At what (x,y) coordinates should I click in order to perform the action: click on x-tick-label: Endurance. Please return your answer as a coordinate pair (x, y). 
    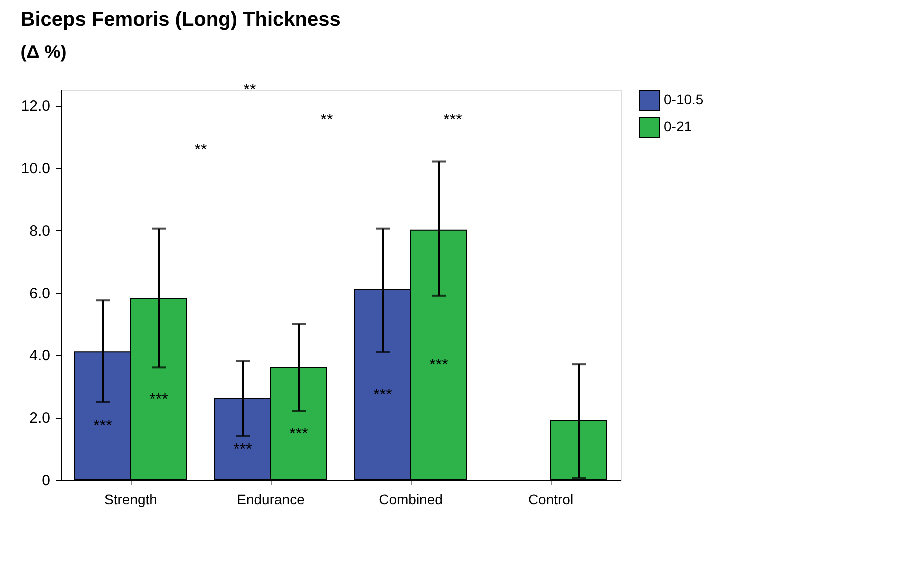
    Looking at the image, I should click on (271, 500).